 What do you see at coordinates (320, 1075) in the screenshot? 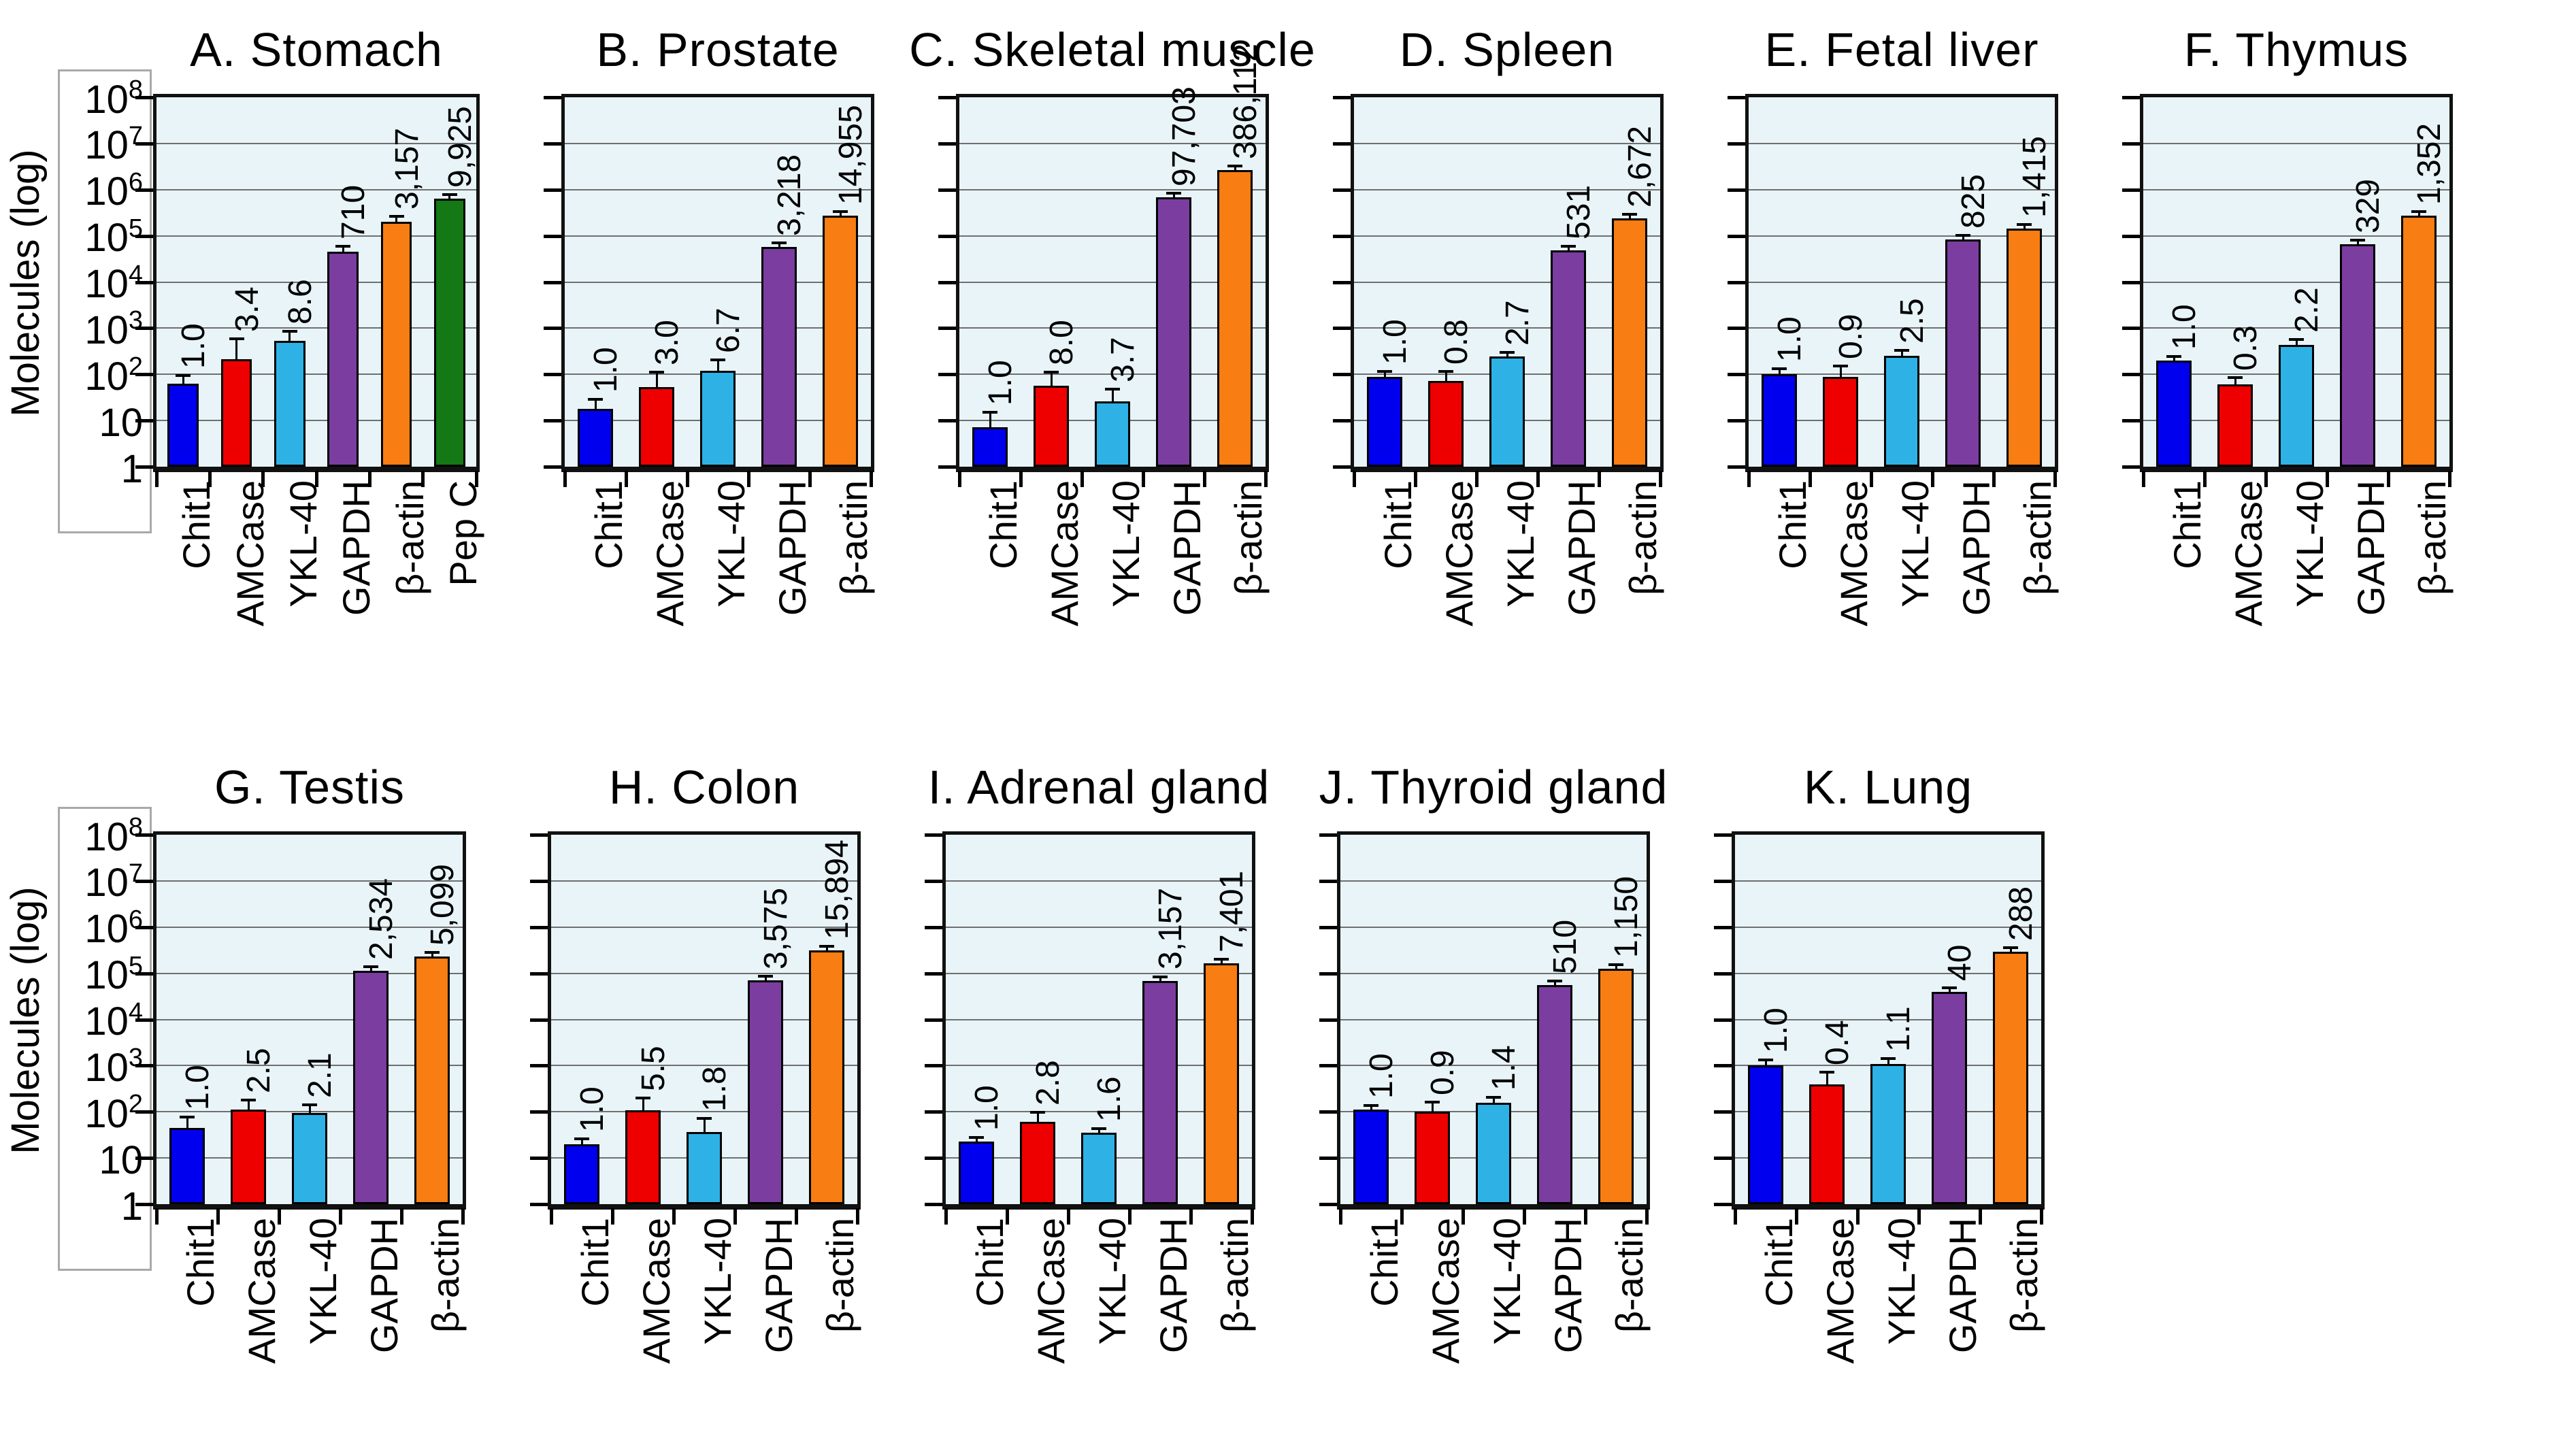
I see `bar-value-label: 2.1` at bounding box center [320, 1075].